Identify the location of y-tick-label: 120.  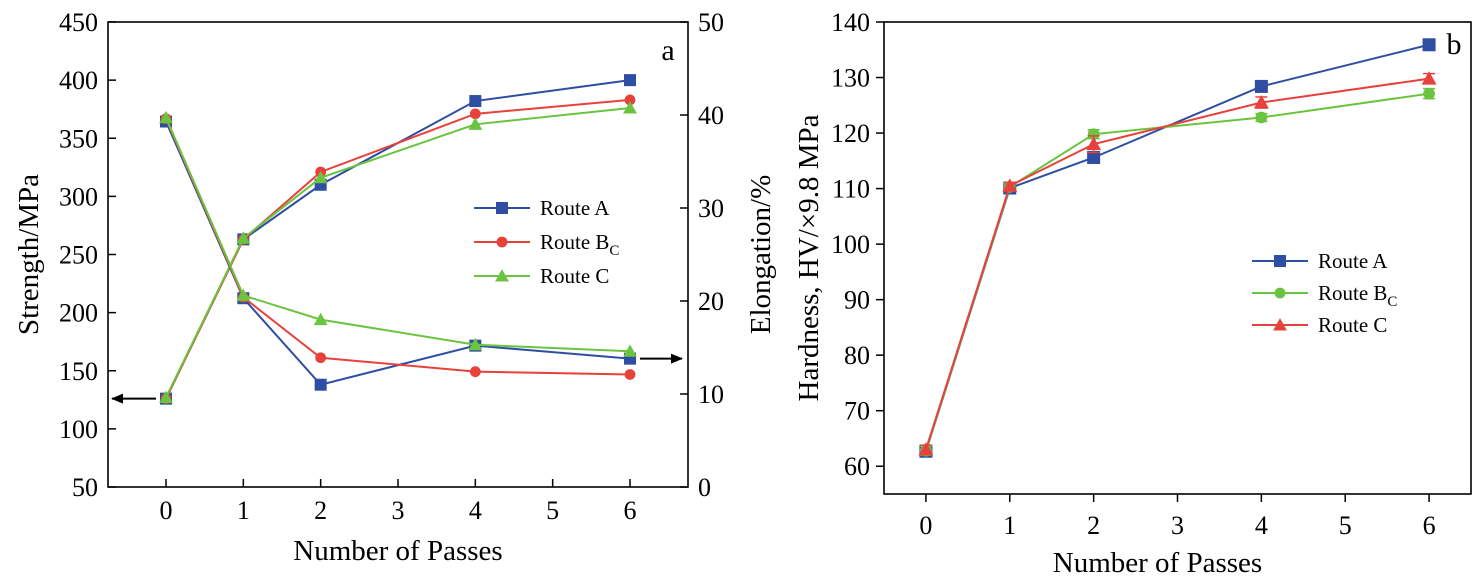
(850, 133).